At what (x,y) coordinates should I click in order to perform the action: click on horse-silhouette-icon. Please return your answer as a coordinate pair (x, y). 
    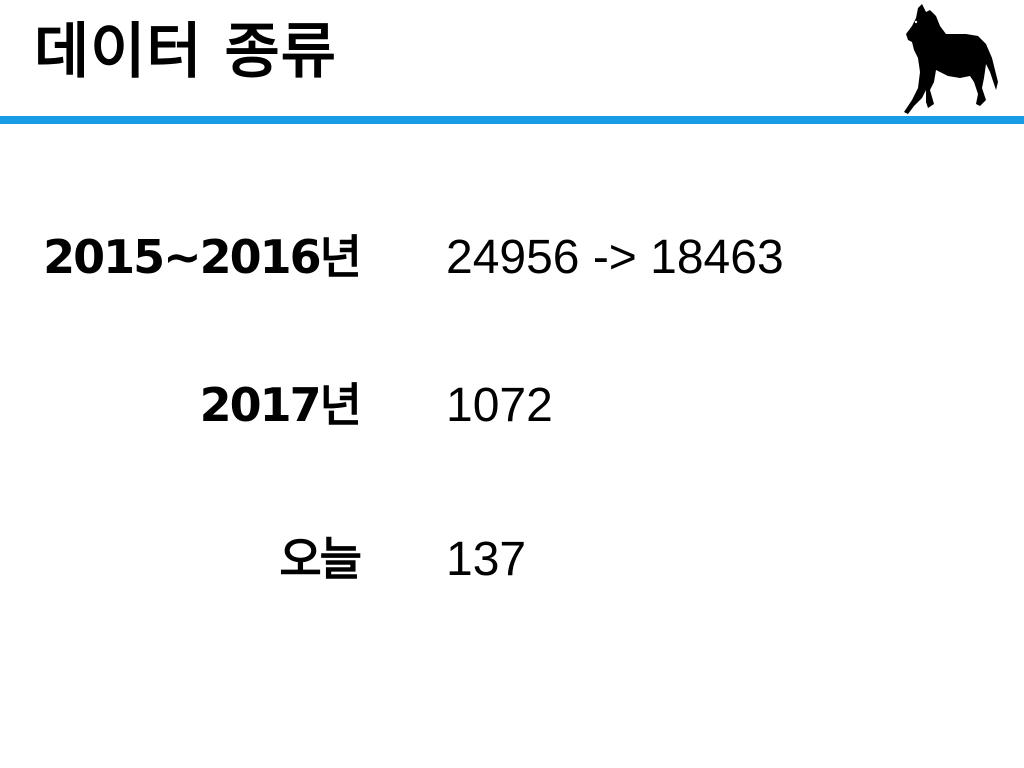
    Looking at the image, I should click on (951, 59).